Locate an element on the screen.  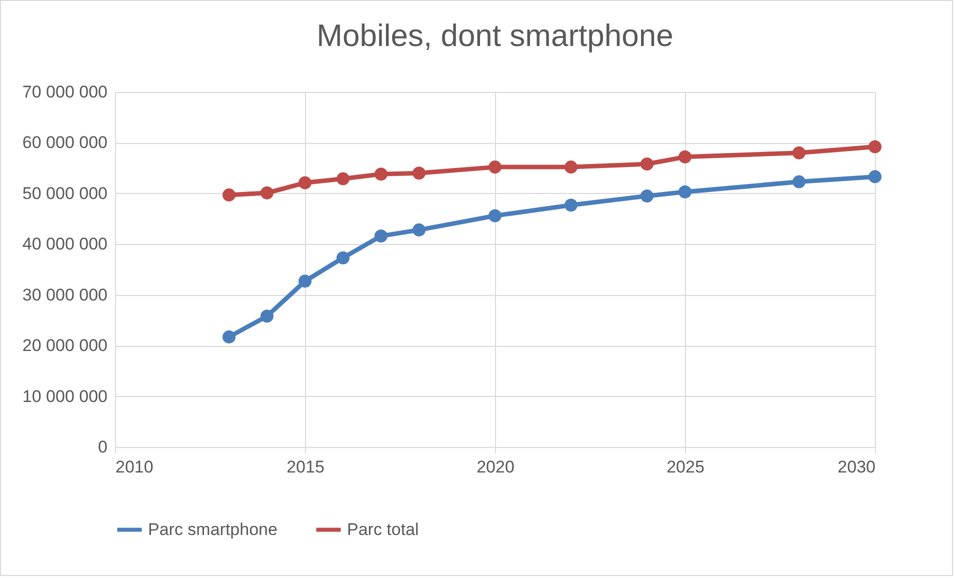
x-tick-label: 2025 is located at coordinates (685, 467).